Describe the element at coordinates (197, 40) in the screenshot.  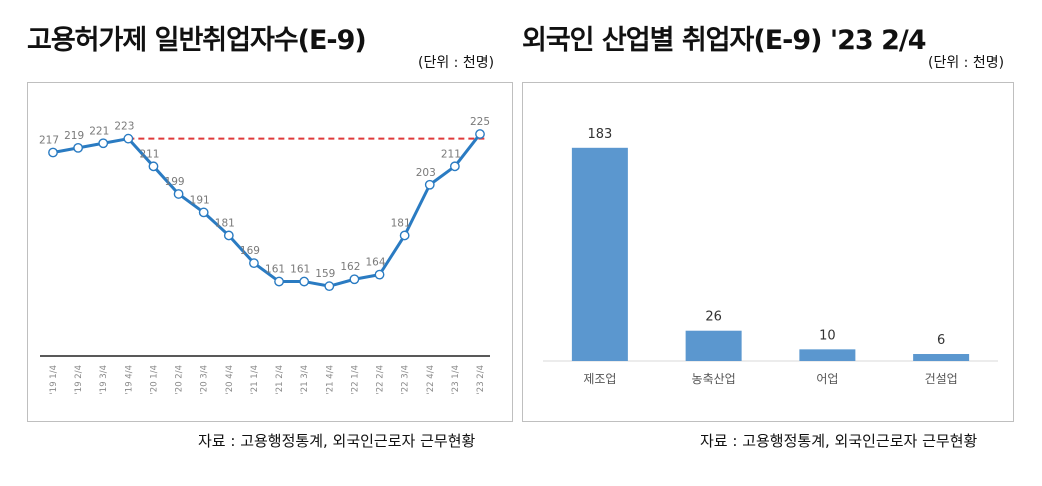
I see `left-chart-title: 고용허가제 일반취업자수(E-9)` at that location.